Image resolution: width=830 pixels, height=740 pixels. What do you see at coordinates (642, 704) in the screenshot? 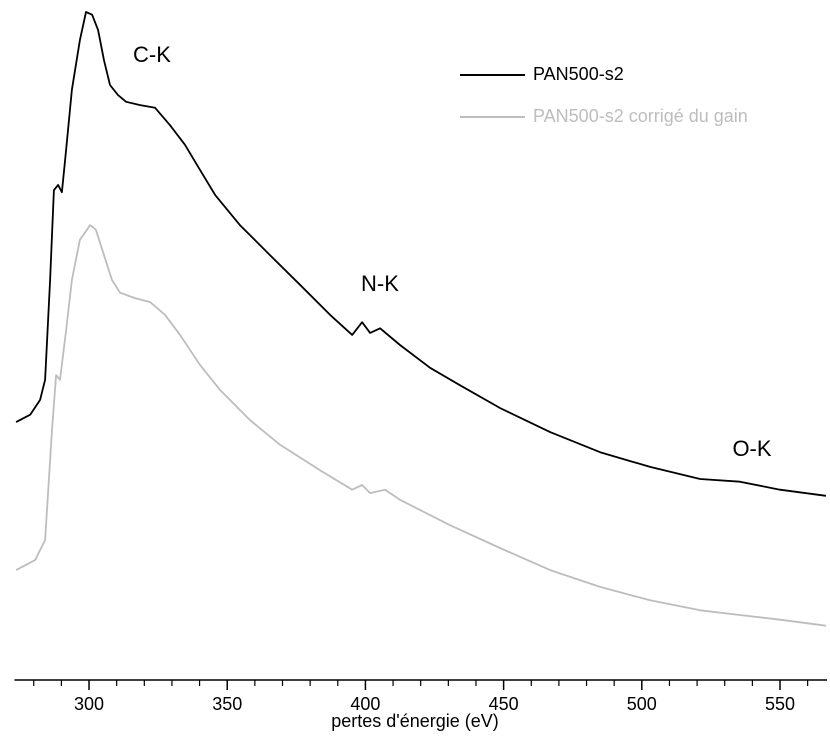
I see `x-tick-label: 500` at bounding box center [642, 704].